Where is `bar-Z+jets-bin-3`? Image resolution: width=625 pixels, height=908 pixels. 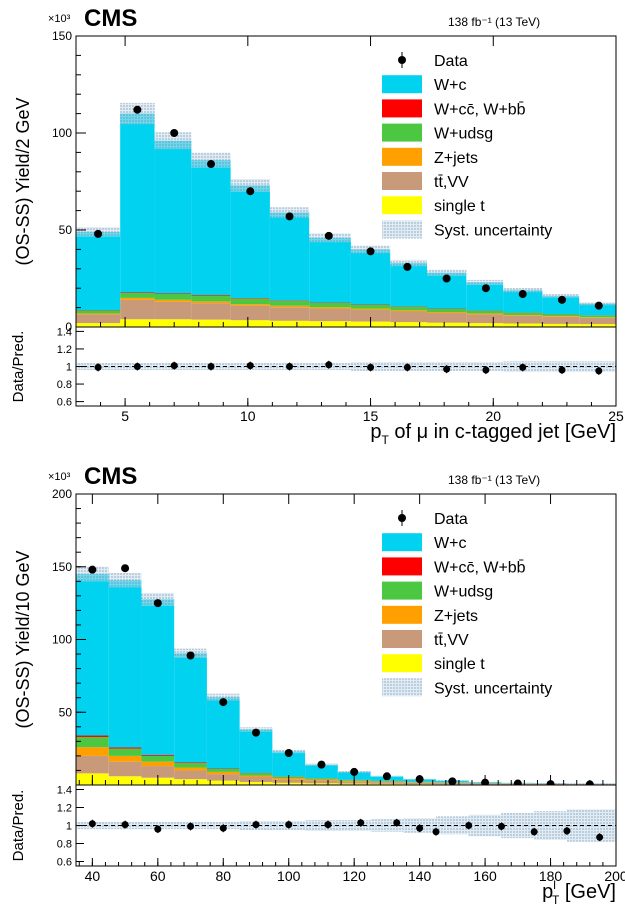
bar-Z+jets-bin-3 is located at coordinates (190, 769).